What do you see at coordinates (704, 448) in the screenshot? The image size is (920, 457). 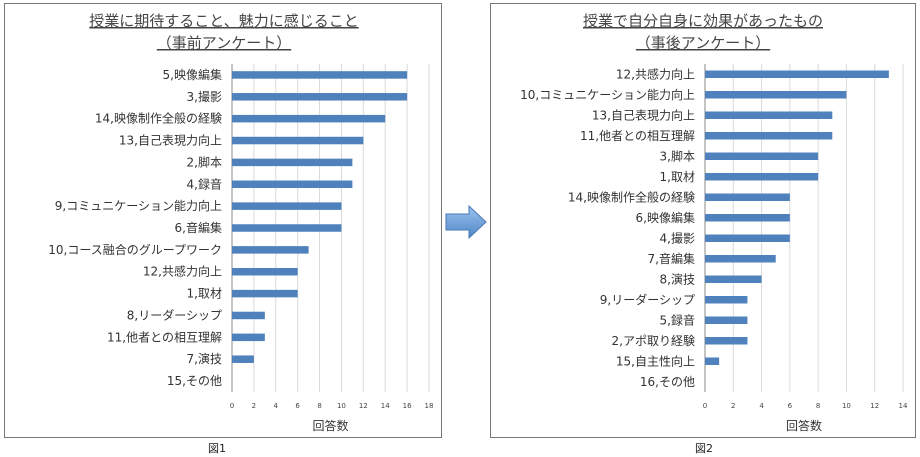 I see `chart-2-caption: 図2` at bounding box center [704, 448].